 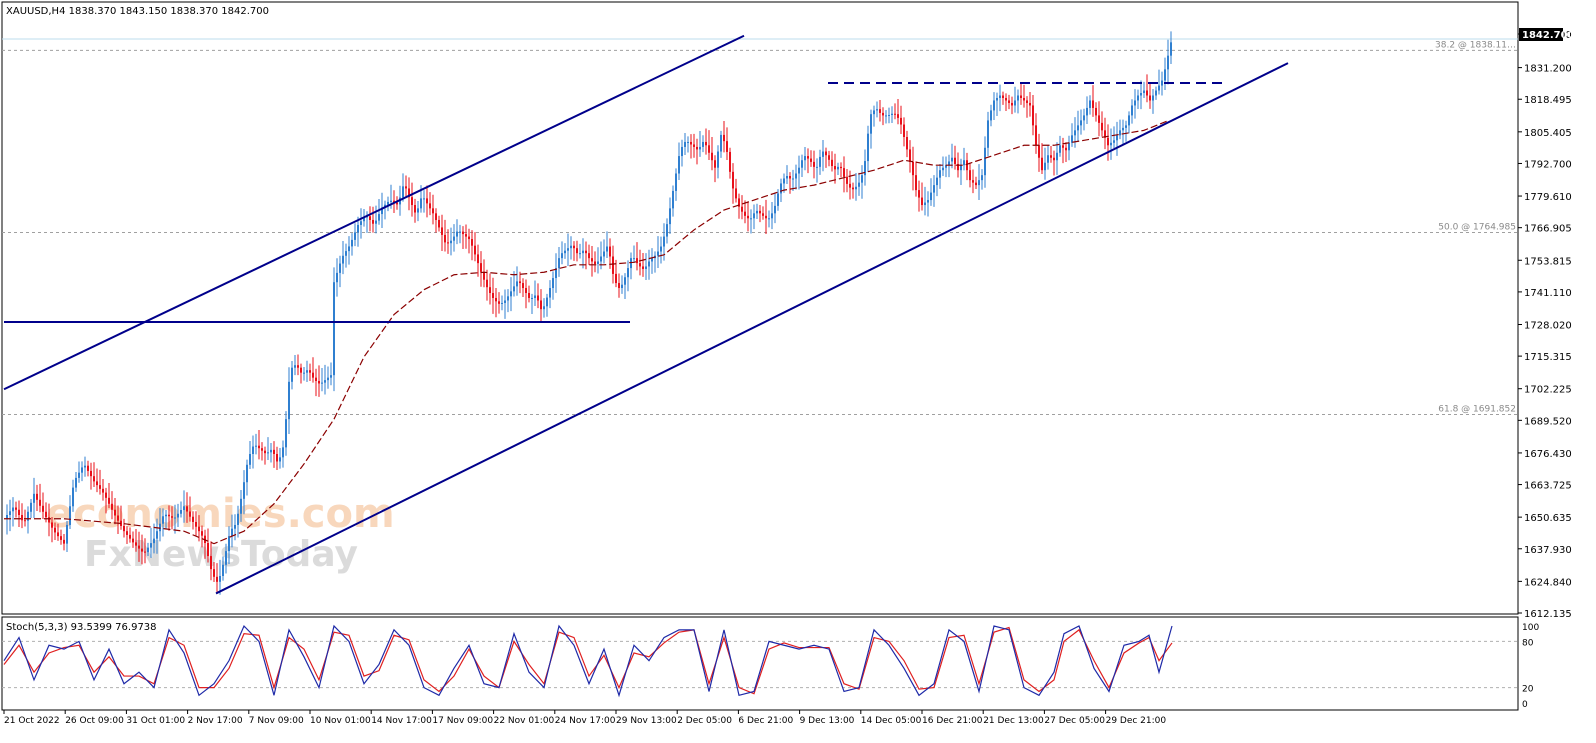 What do you see at coordinates (1528, 643) in the screenshot?
I see `osc-tick-label: 80` at bounding box center [1528, 643].